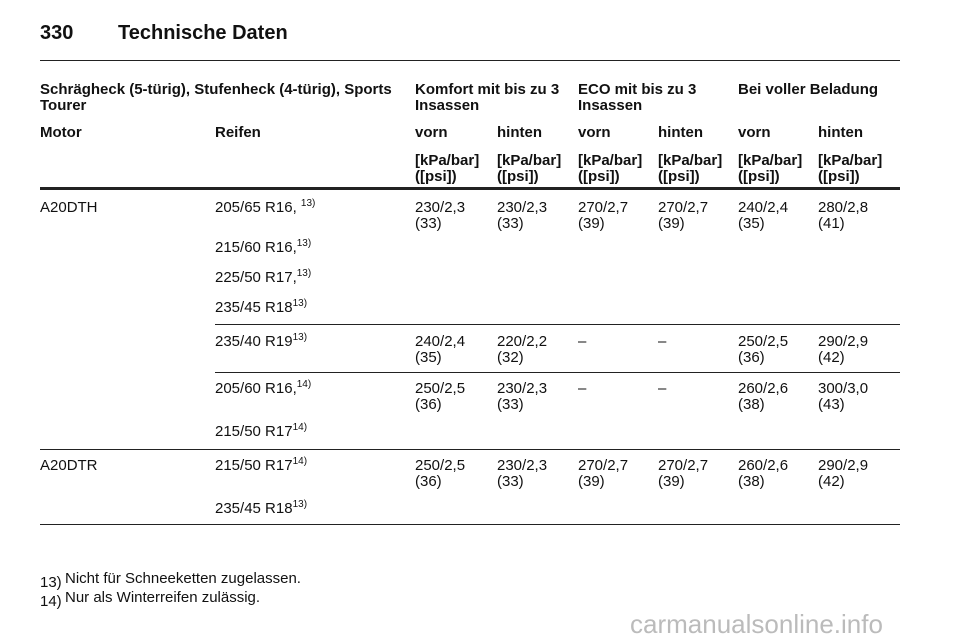  I want to click on tire: 205/65 R16, 13), so click(265, 207).